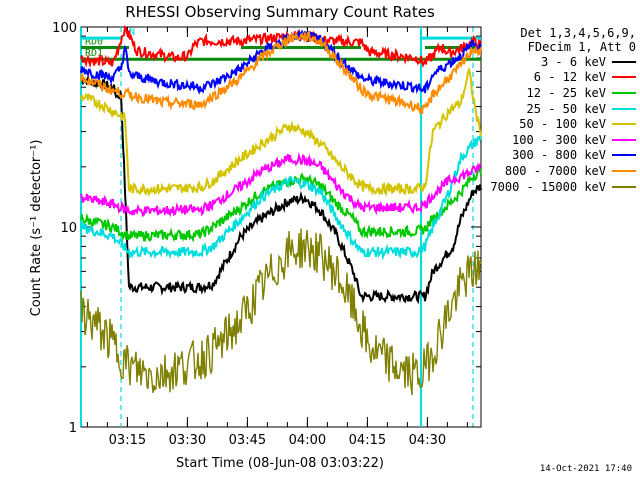 The height and width of the screenshot is (480, 640). I want to click on y-axis-label: Count Rate (s⁻¹ detector⁻¹), so click(36, 228).